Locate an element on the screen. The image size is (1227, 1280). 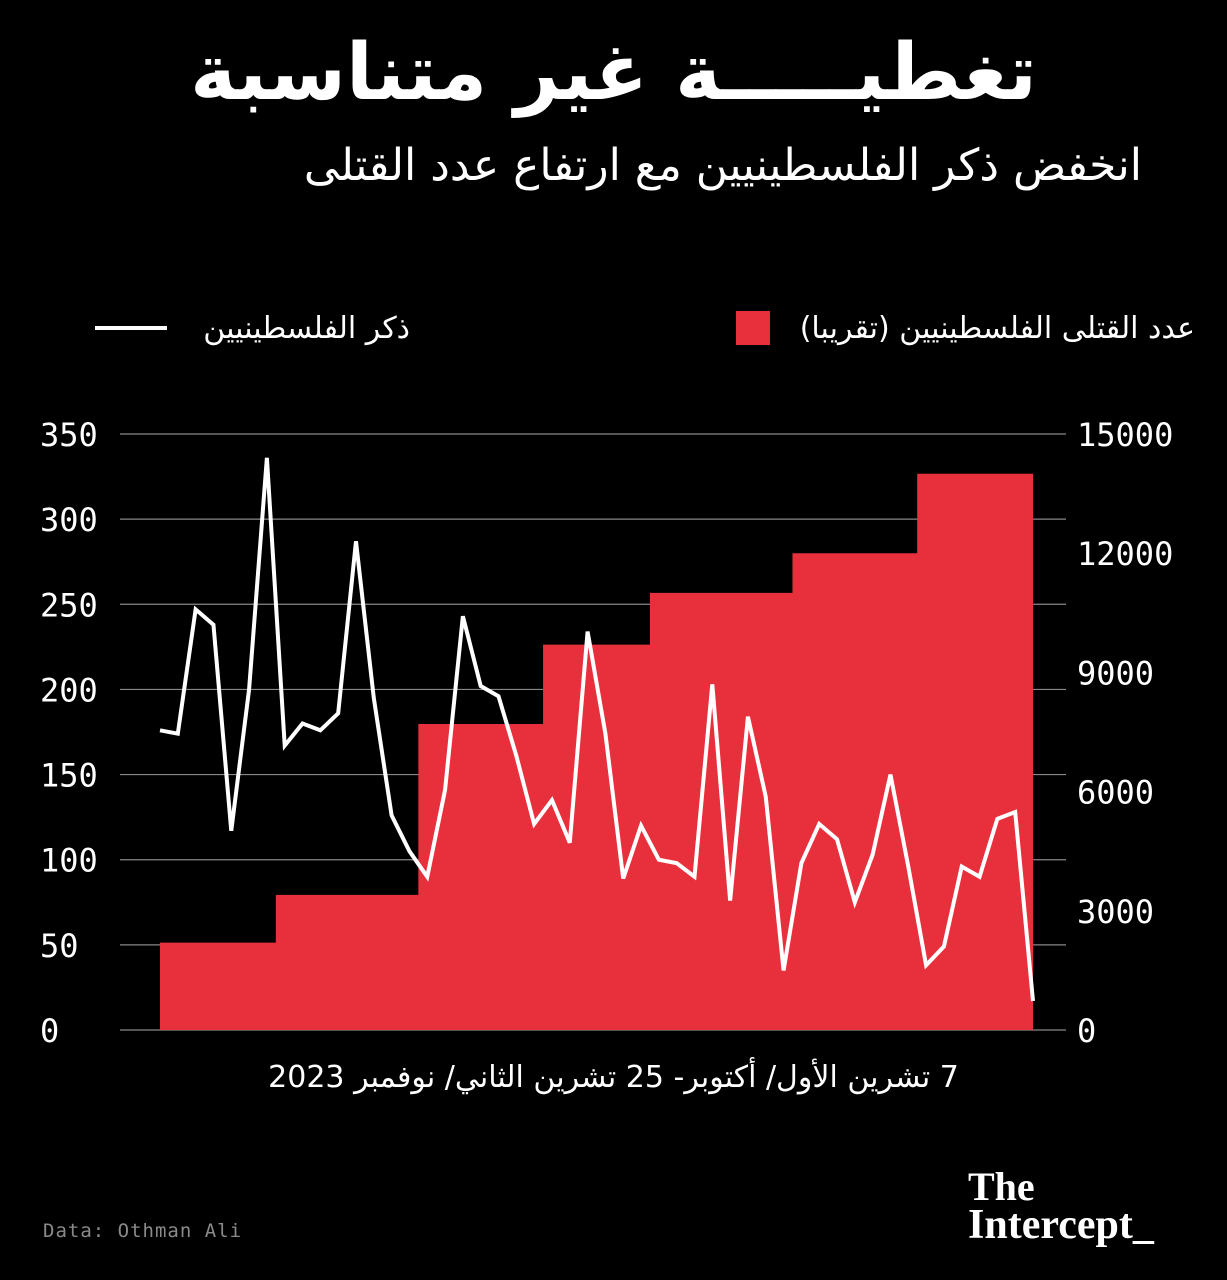
legend-mentions: ذكر الفلسطينيين is located at coordinates (252, 328).